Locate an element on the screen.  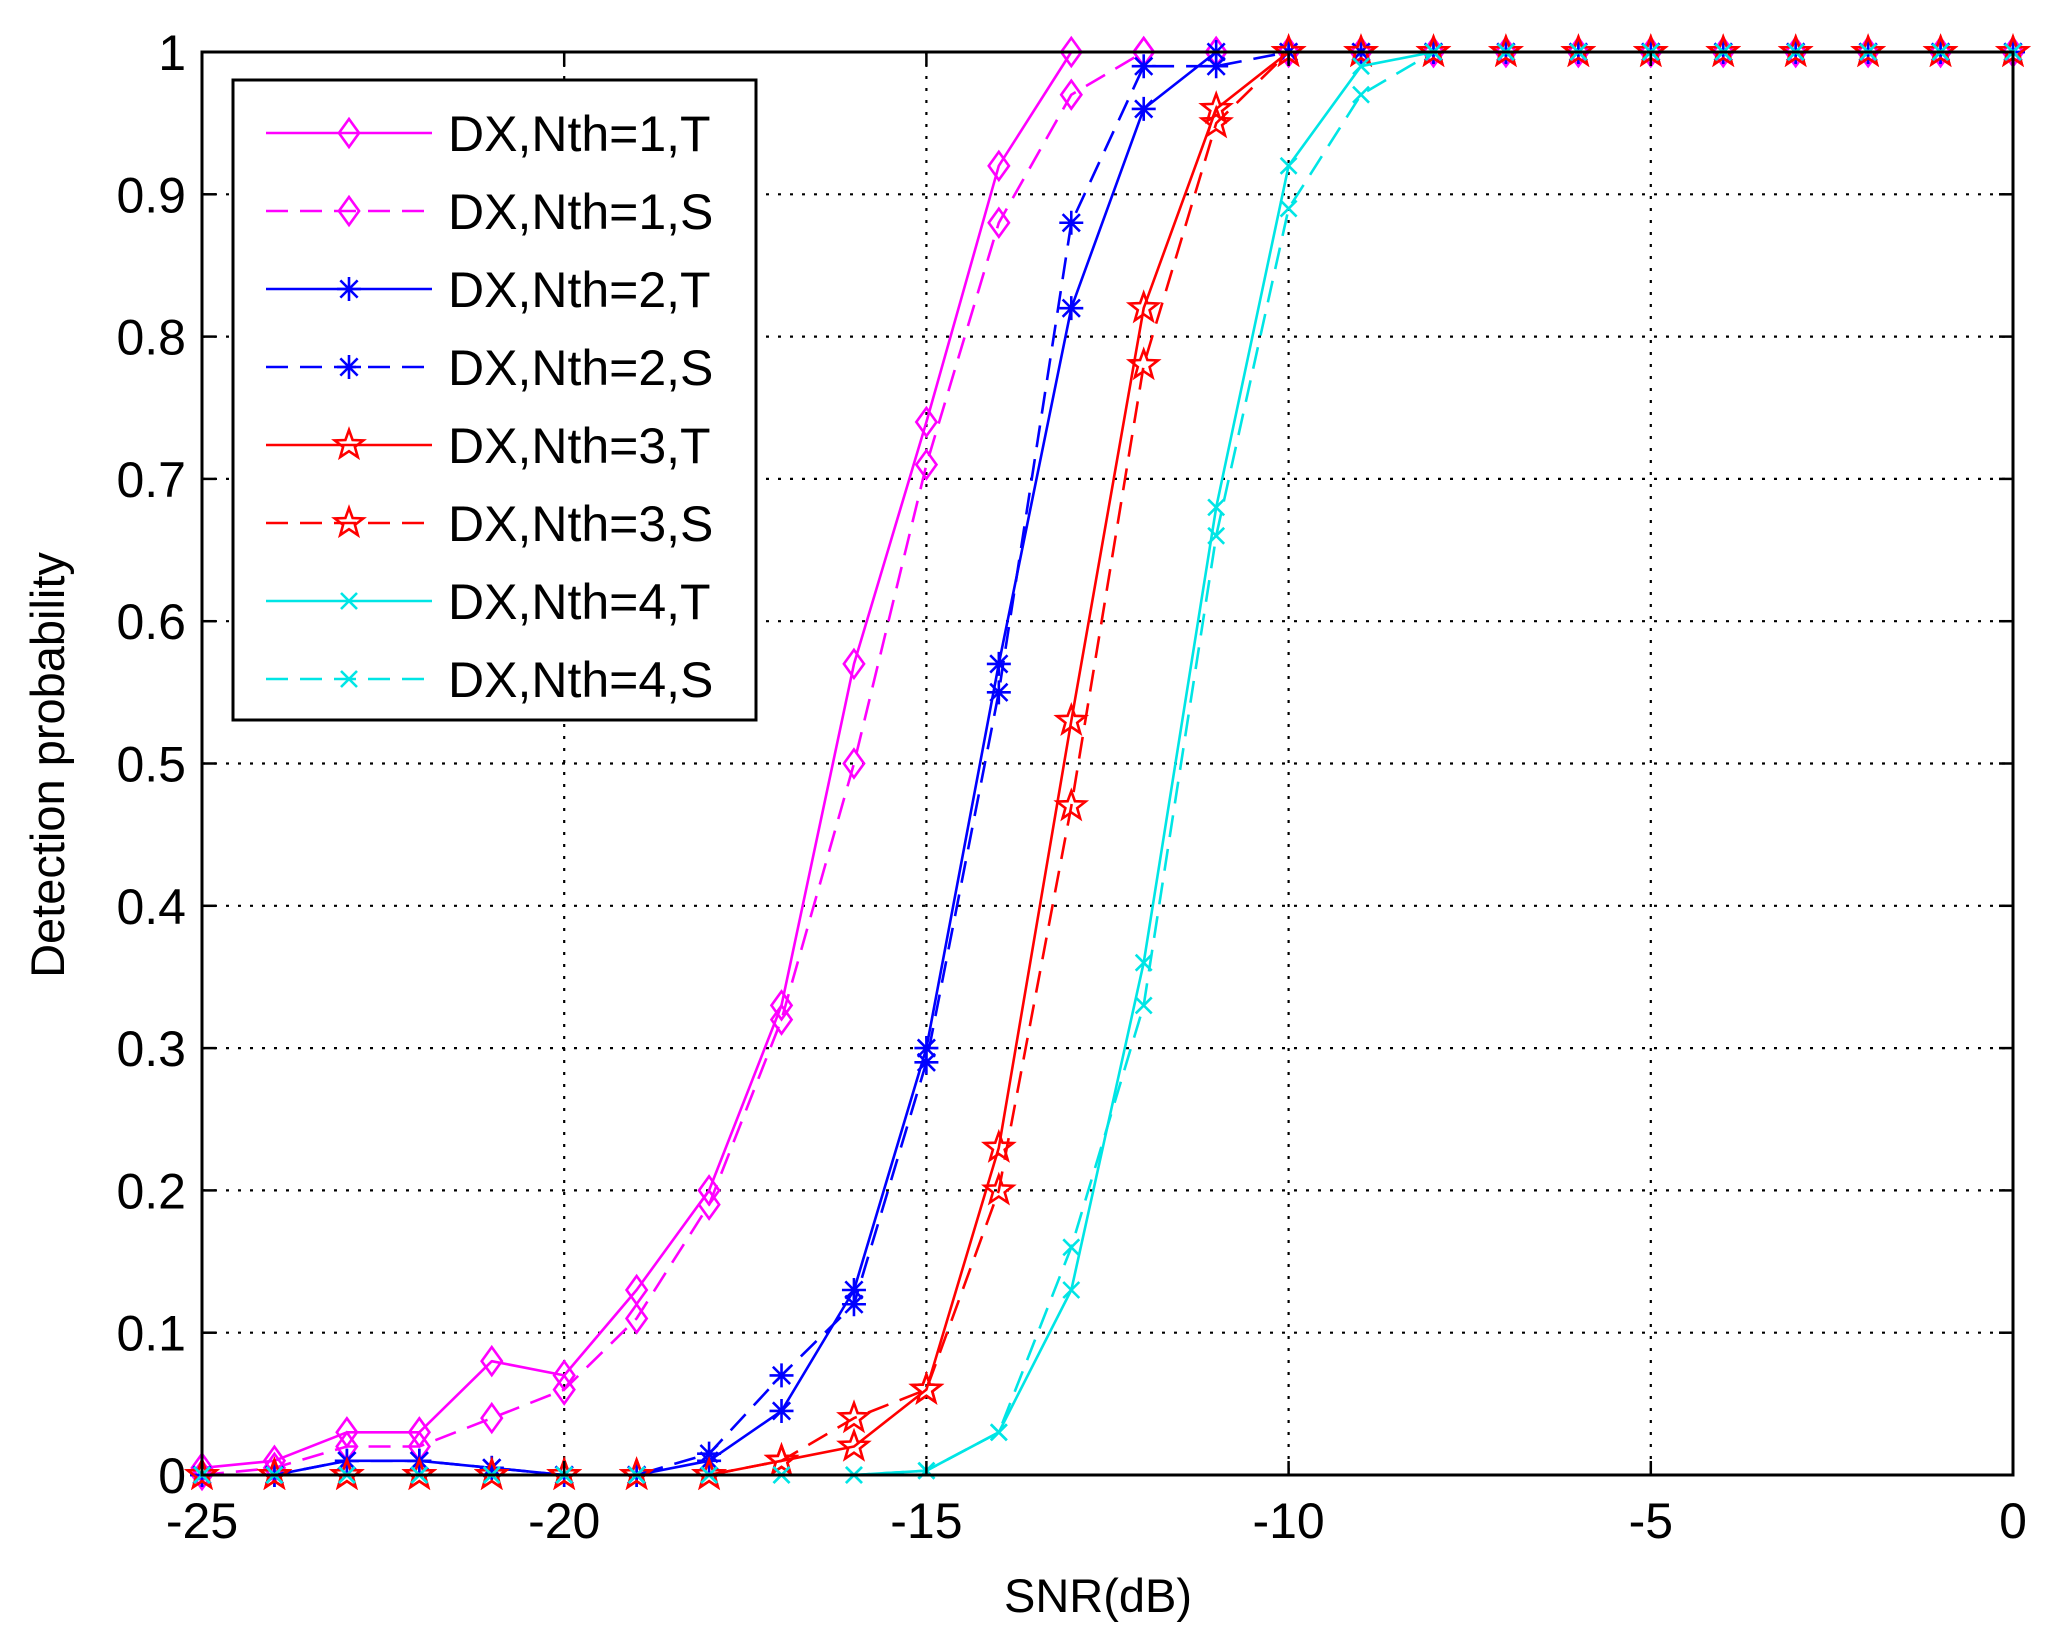
legend-label: DX,Nth=4,S is located at coordinates (580, 680).